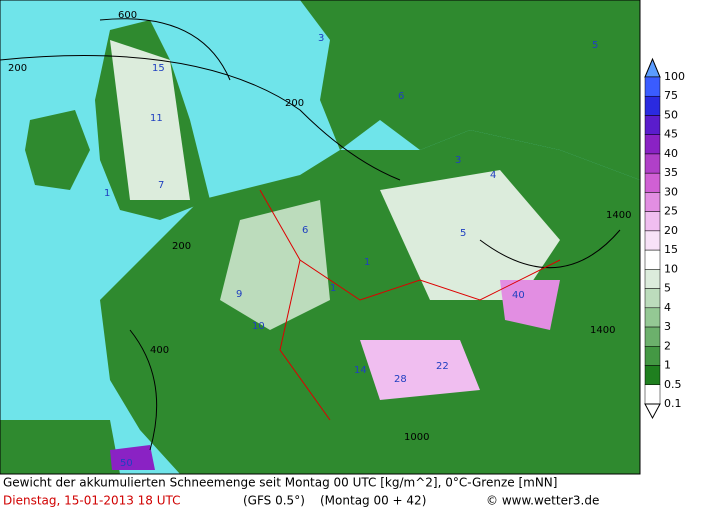  I want to click on snow-label: 15, so click(158, 68).